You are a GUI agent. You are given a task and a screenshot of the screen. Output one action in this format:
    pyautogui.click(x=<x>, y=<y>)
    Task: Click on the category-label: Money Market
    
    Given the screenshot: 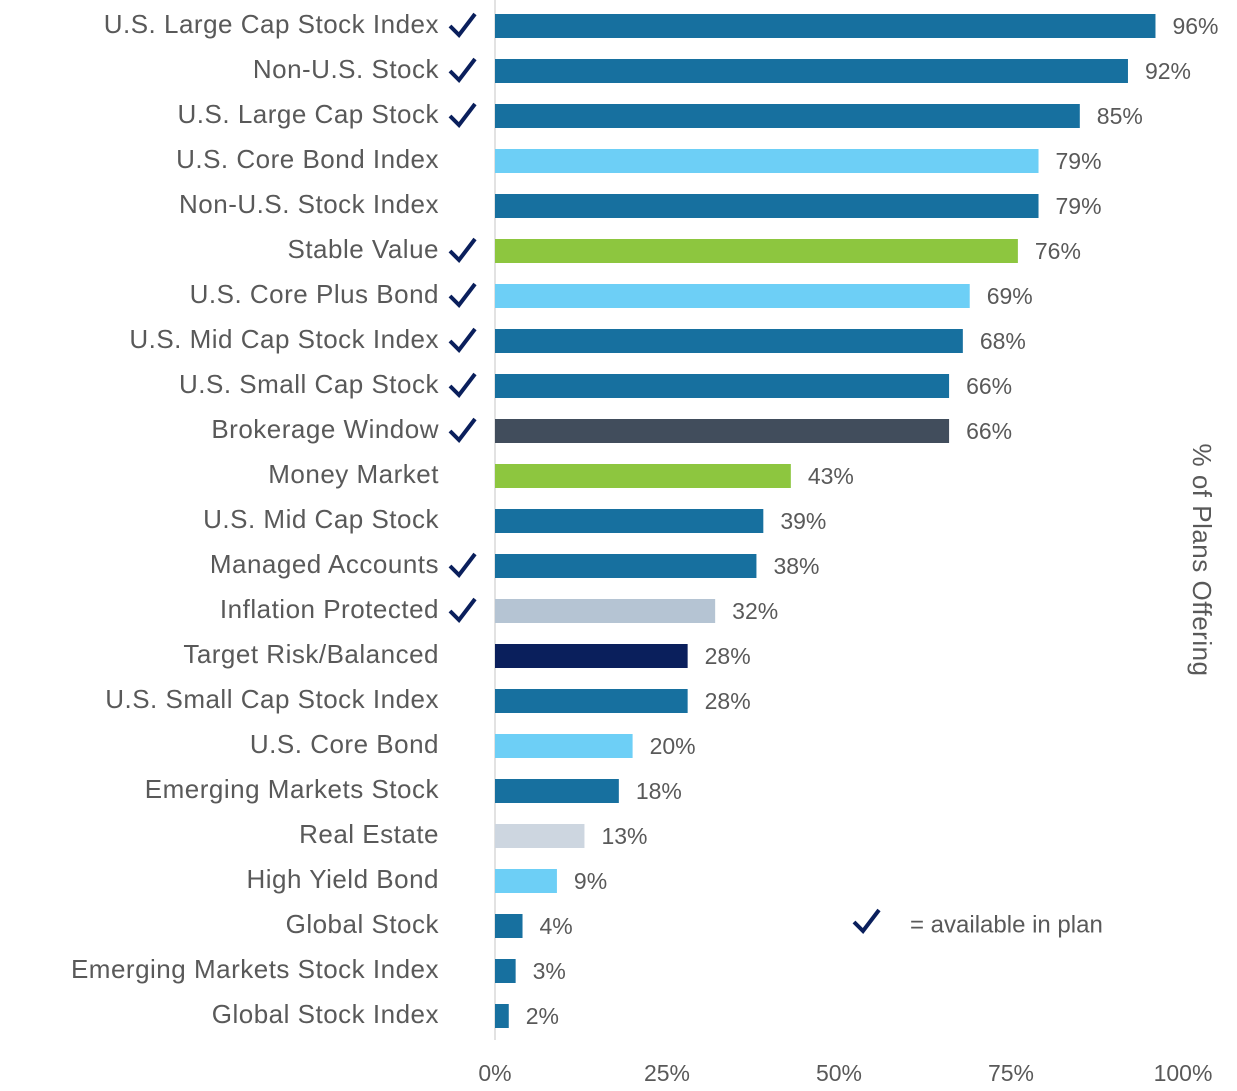 What is the action you would take?
    pyautogui.click(x=353, y=474)
    